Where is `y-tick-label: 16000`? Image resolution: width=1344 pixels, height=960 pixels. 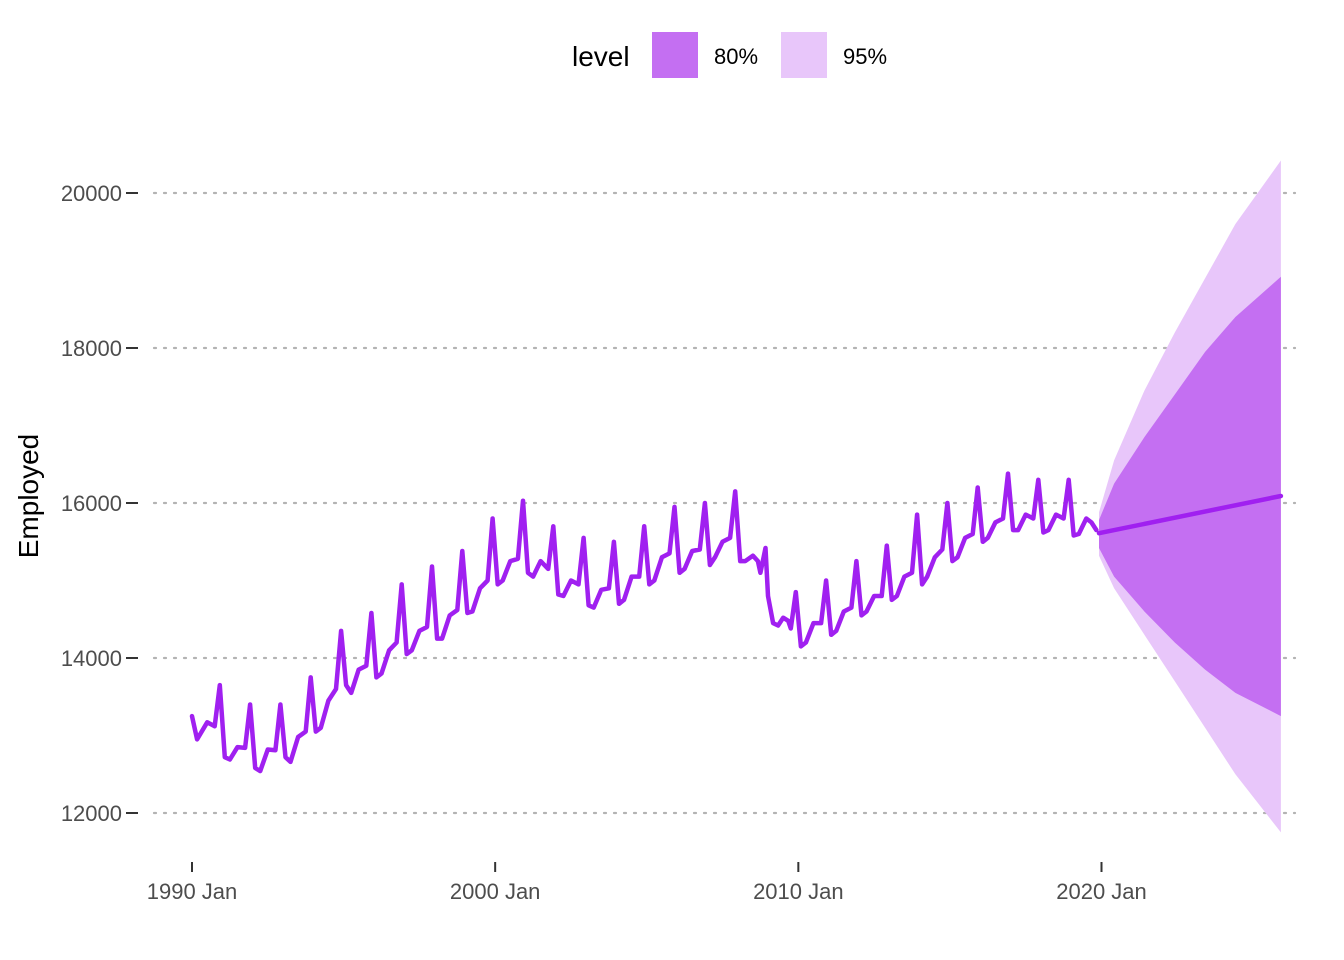
y-tick-label: 16000 is located at coordinates (91, 503).